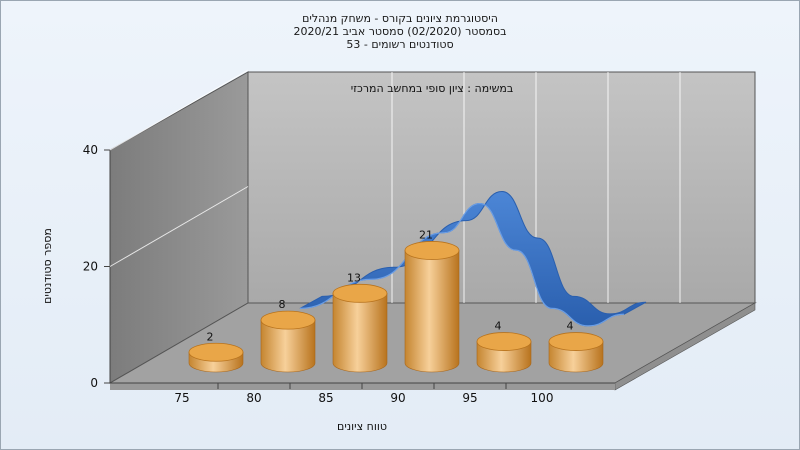 Image resolution: width=800 pixels, height=450 pixels. I want to click on bar: 21, so click(432, 300).